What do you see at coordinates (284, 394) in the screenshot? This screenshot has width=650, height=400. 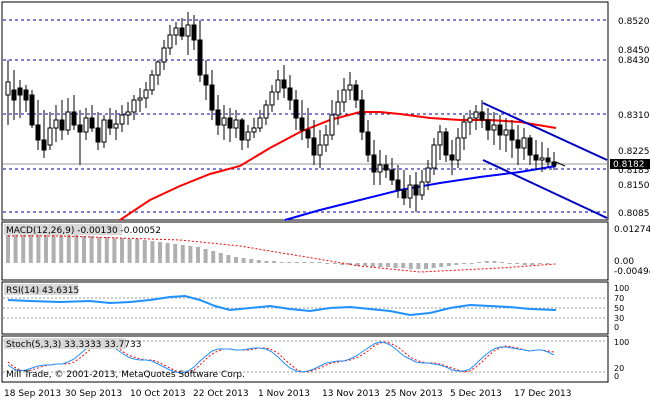 I see `x-axis-label: 1 Nov 2013` at bounding box center [284, 394].